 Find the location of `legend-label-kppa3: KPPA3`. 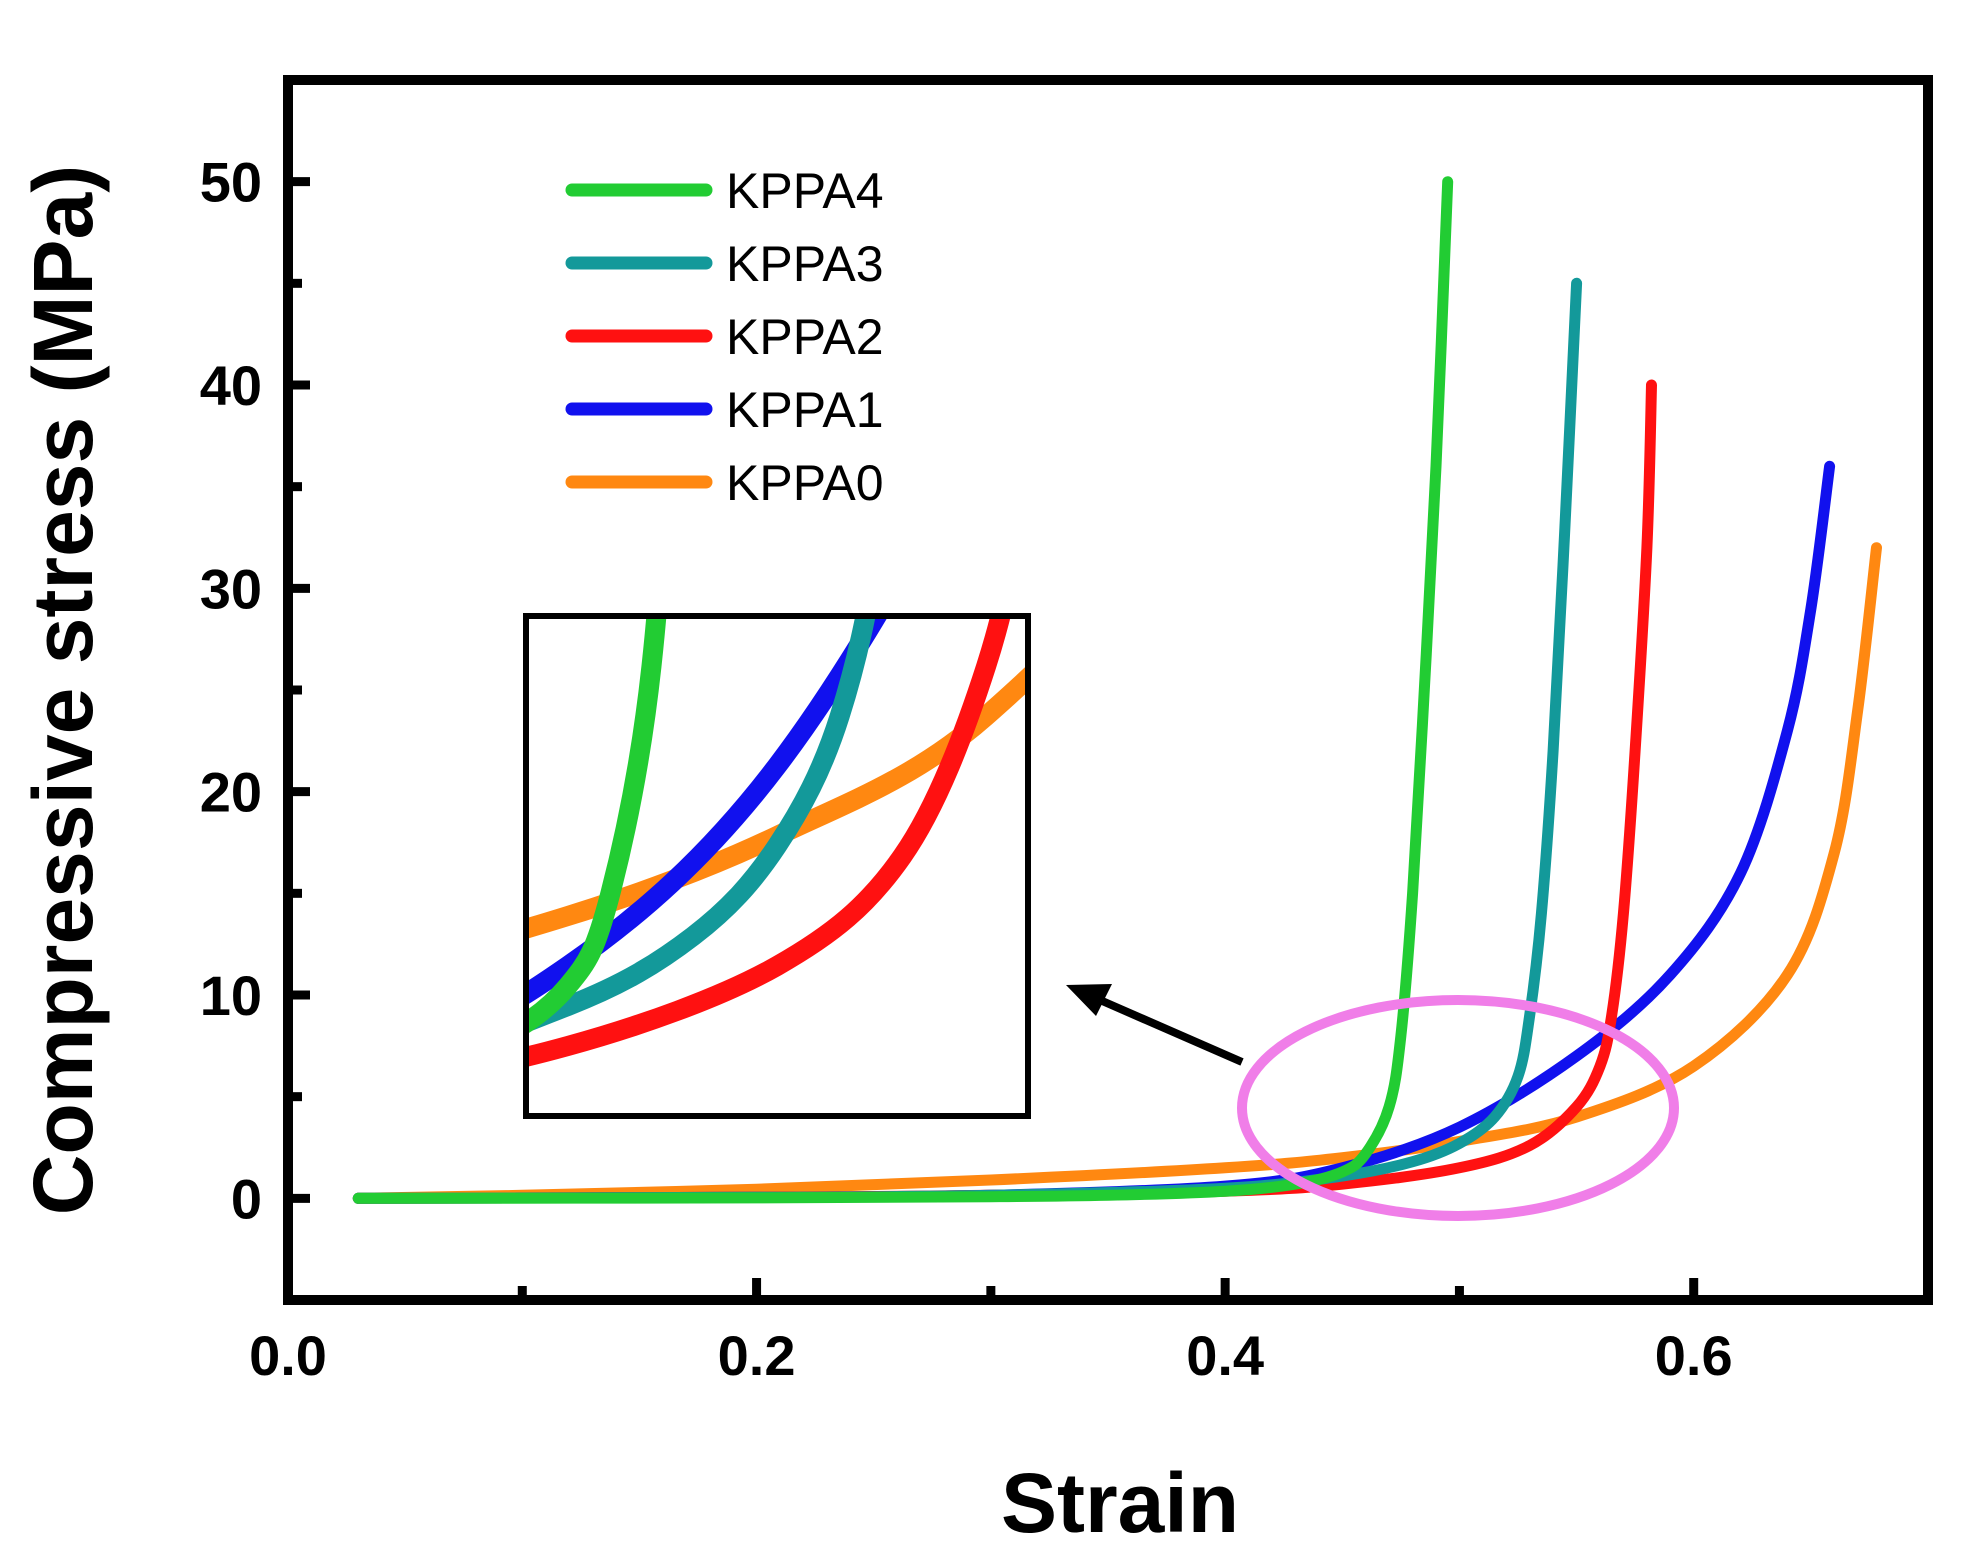

legend-label-kppa3: KPPA3 is located at coordinates (805, 264).